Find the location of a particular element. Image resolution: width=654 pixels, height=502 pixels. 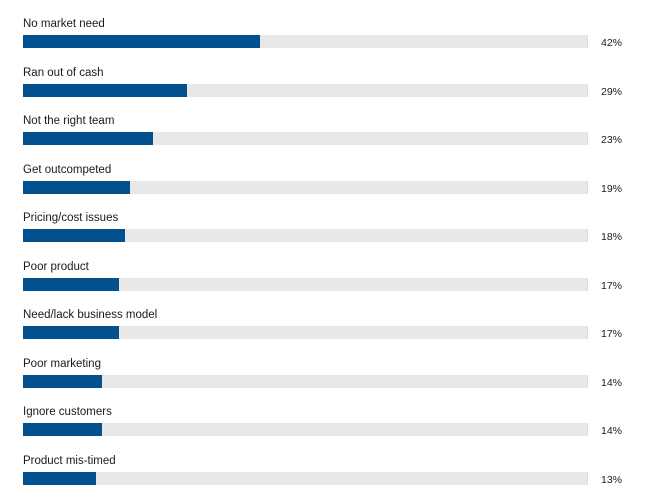

bar-row: No market need 42% is located at coordinates (327, 41).